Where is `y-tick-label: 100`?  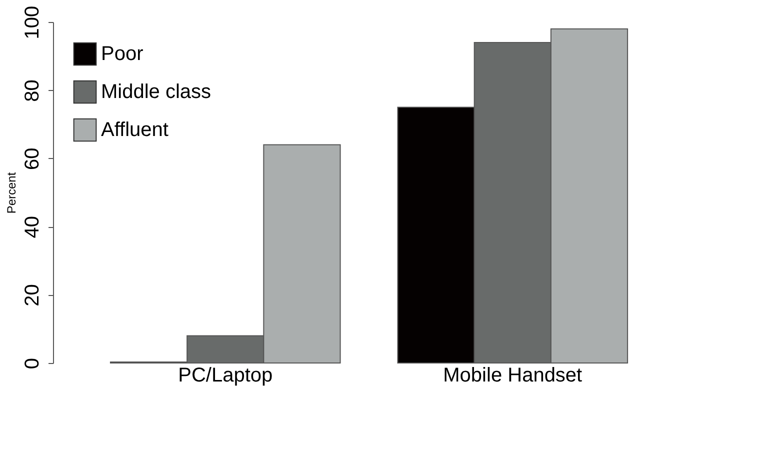
y-tick-label: 100 is located at coordinates (33, 23).